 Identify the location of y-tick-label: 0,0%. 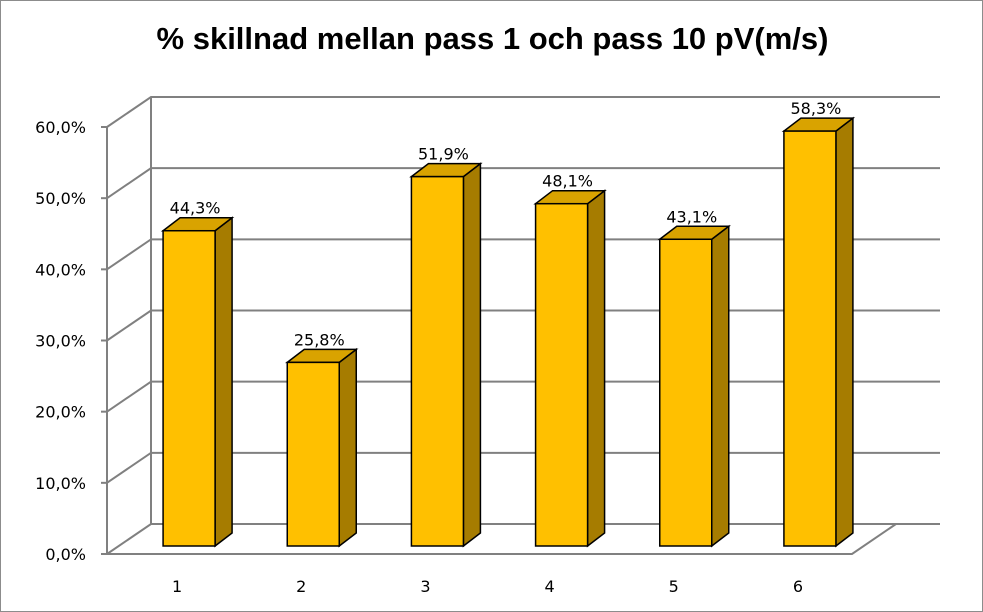
(65, 554).